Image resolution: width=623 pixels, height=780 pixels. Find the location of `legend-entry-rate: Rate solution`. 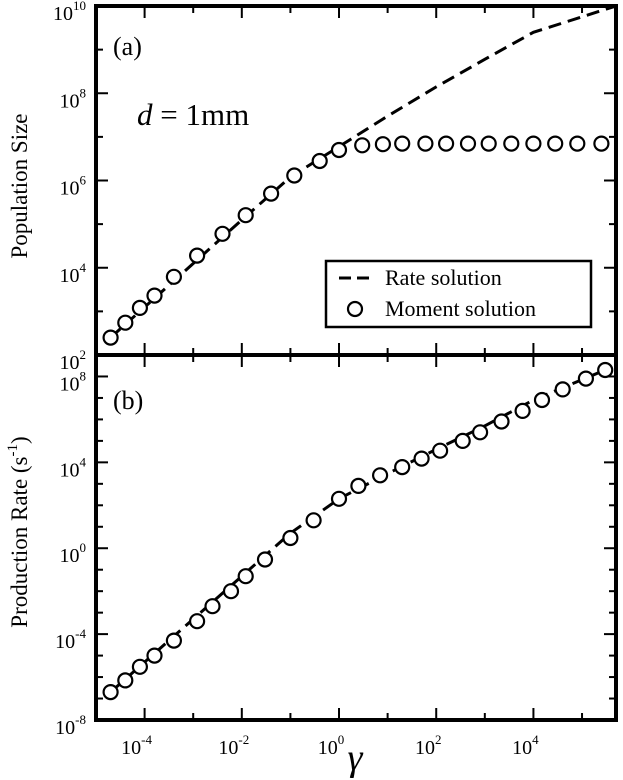

legend-entry-rate: Rate solution is located at coordinates (443, 277).